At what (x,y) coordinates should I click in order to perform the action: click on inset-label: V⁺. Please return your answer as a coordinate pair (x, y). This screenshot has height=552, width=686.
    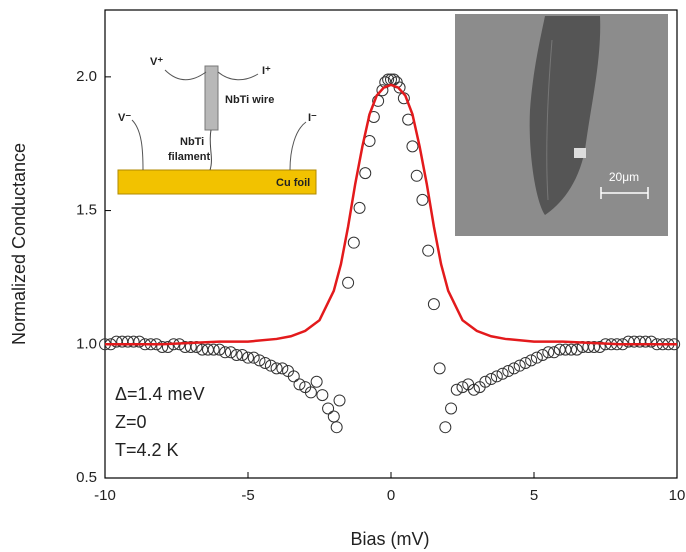
    Looking at the image, I should click on (156, 62).